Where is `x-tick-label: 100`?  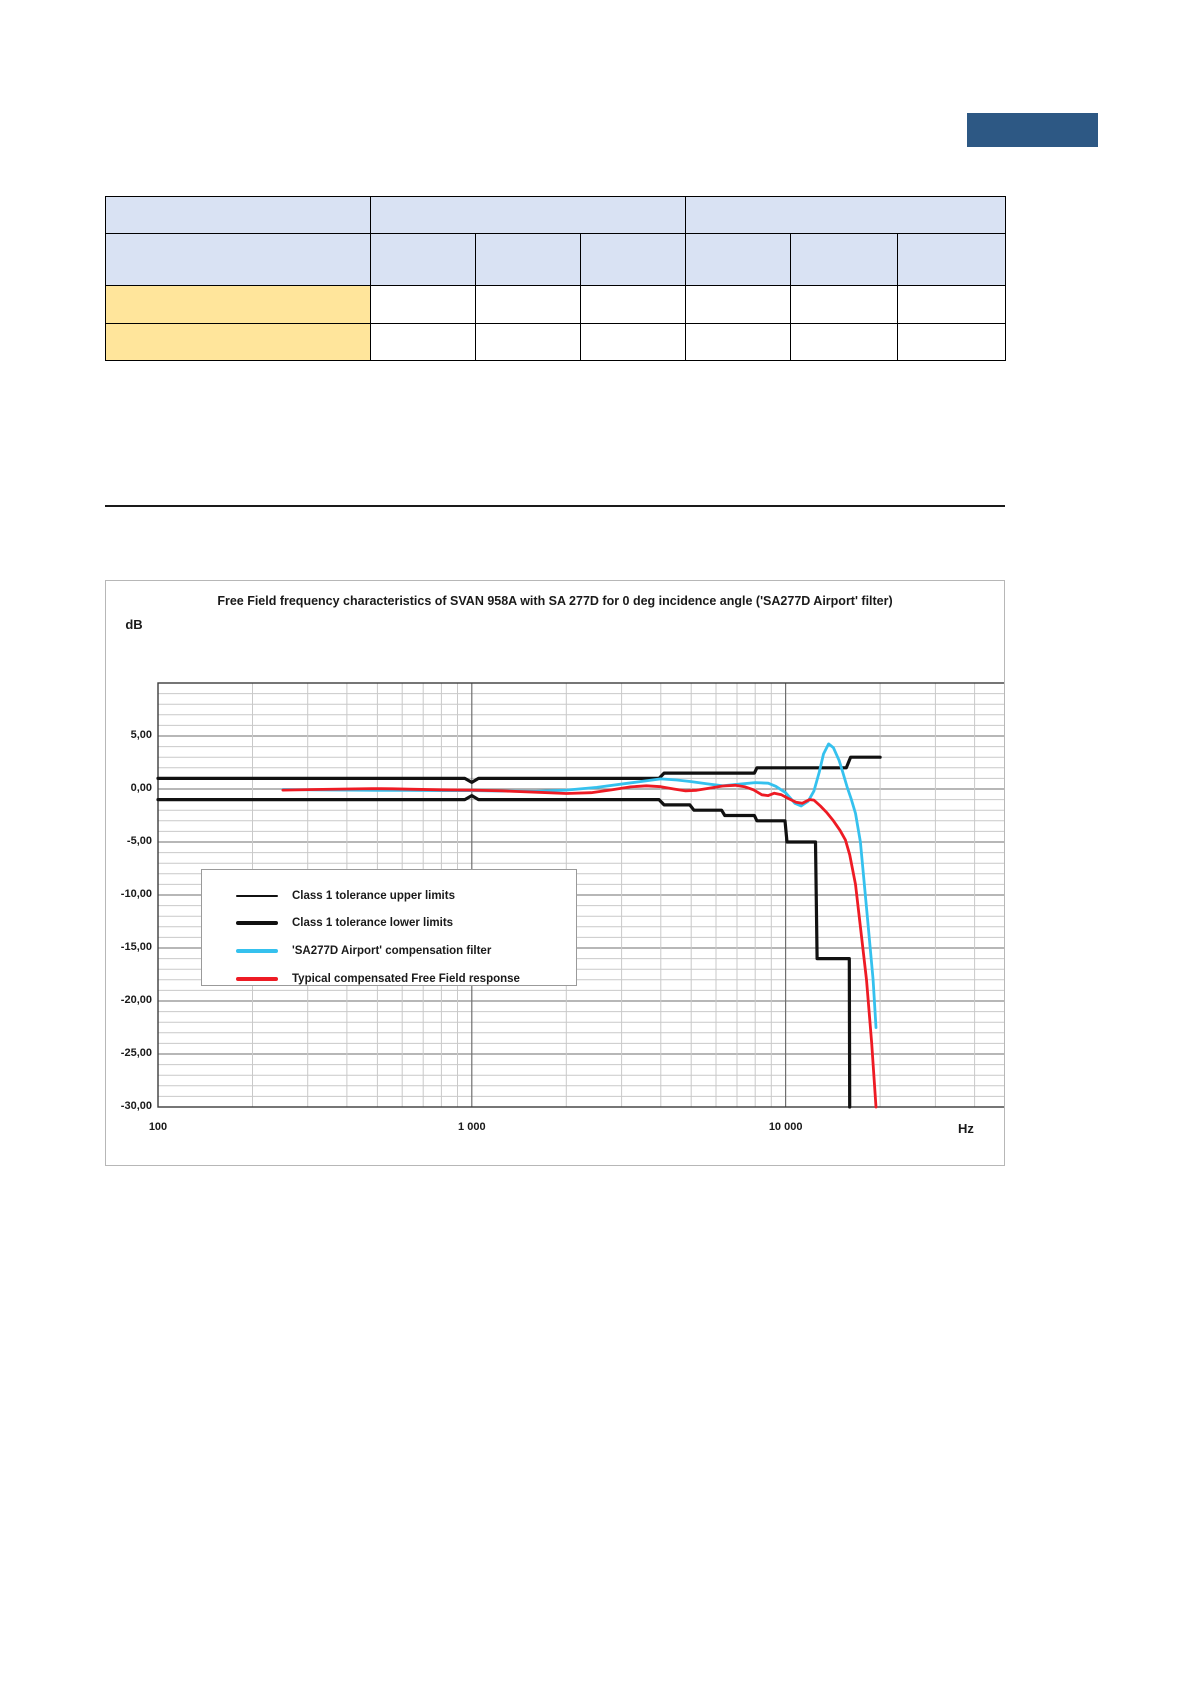
x-tick-label: 100 is located at coordinates (158, 1127).